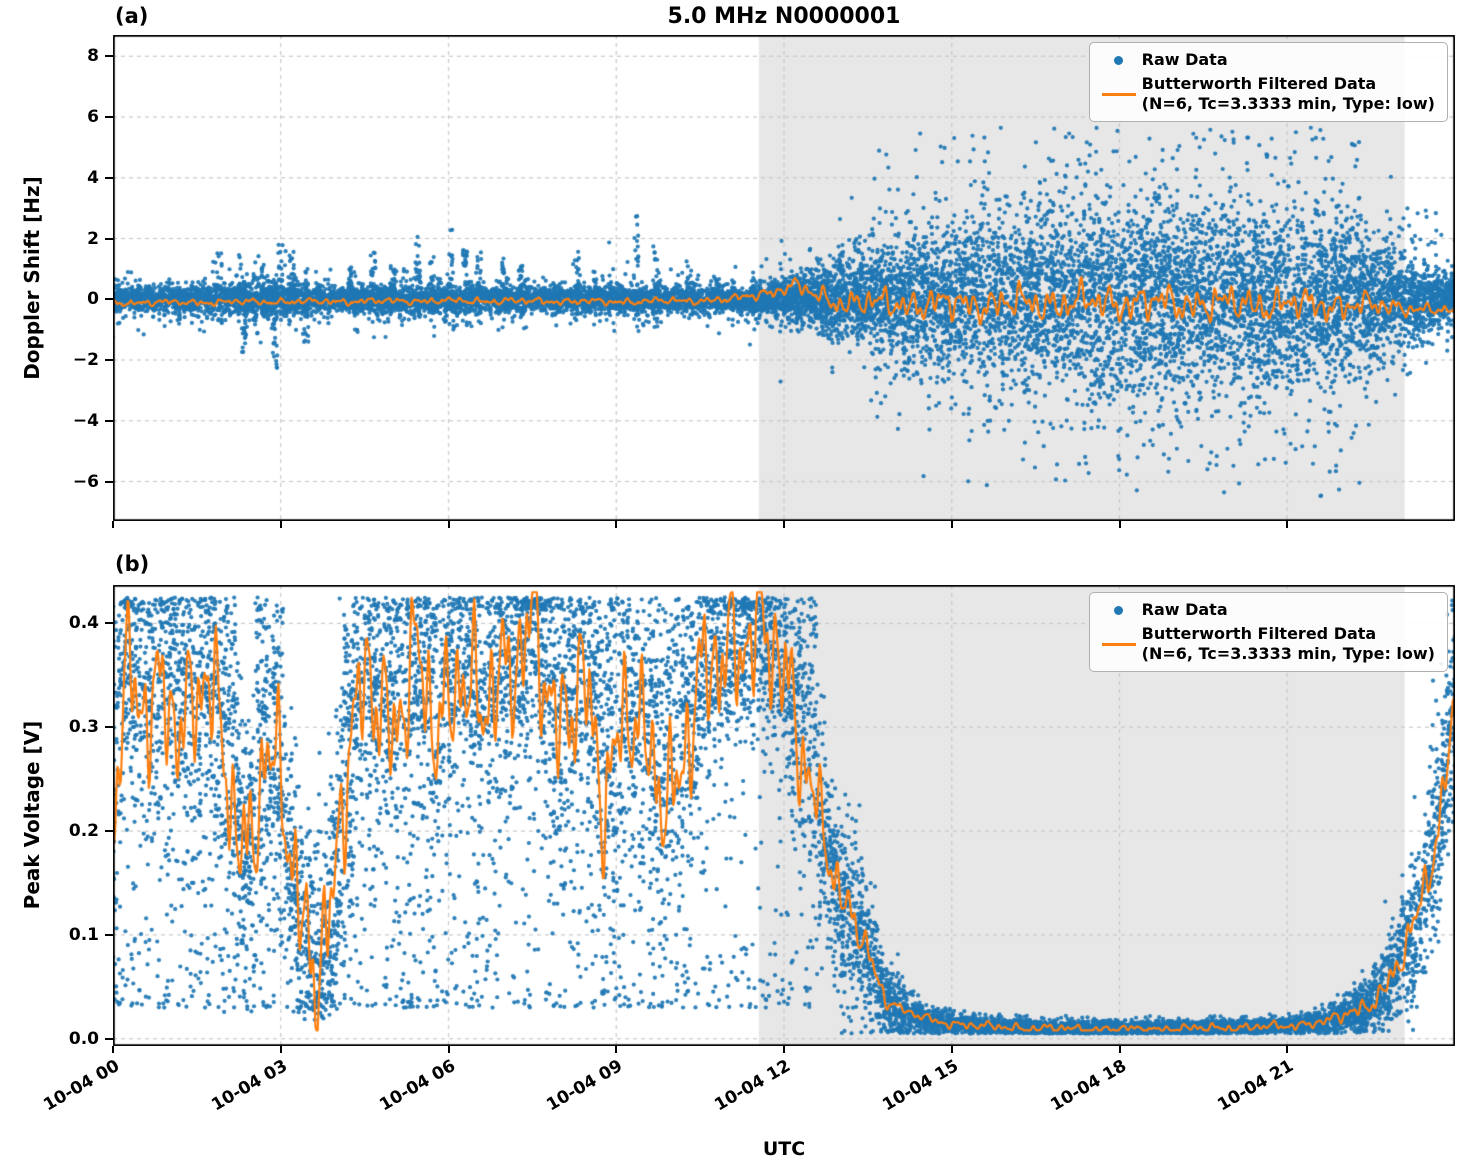  What do you see at coordinates (1256, 1086) in the screenshot?
I see `x-tick-label: 10-04 21` at bounding box center [1256, 1086].